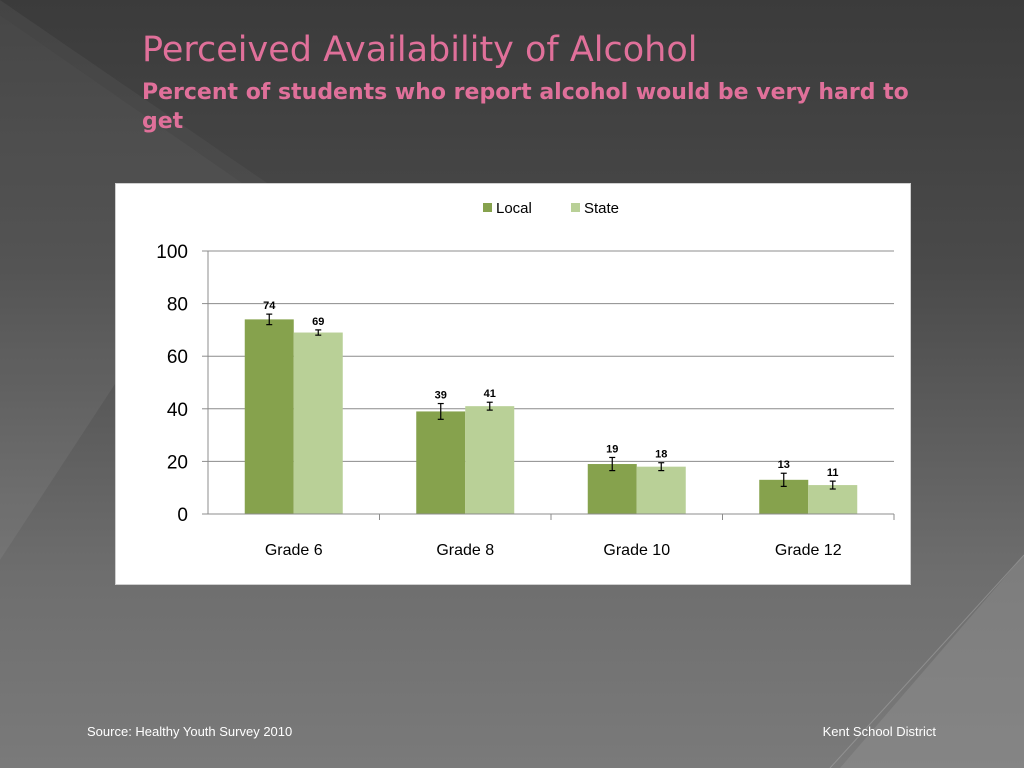  What do you see at coordinates (465, 550) in the screenshot?
I see `x-tick-label: Grade 8` at bounding box center [465, 550].